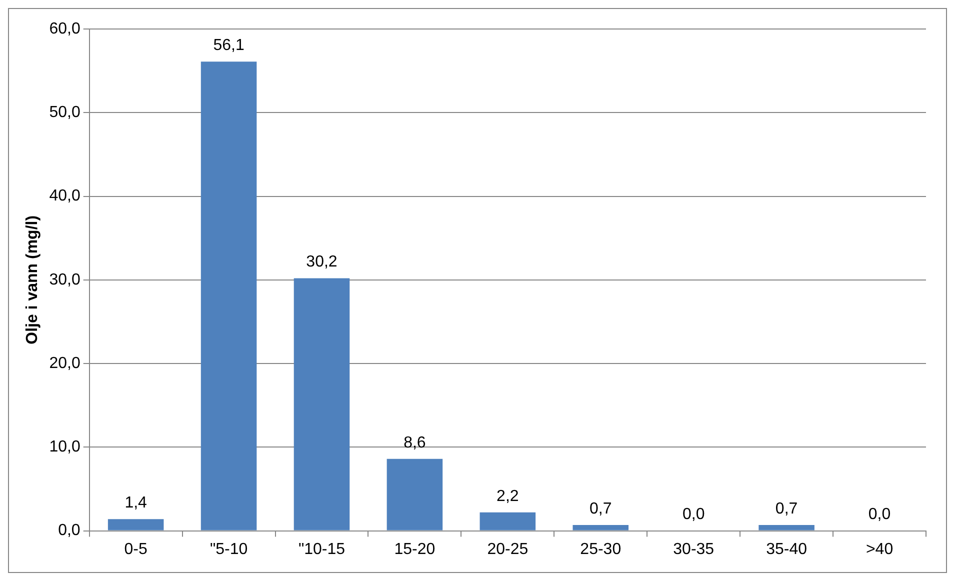 The height and width of the screenshot is (581, 955). Describe the element at coordinates (415, 549) in the screenshot. I see `x-tick-label: 15-20` at that location.